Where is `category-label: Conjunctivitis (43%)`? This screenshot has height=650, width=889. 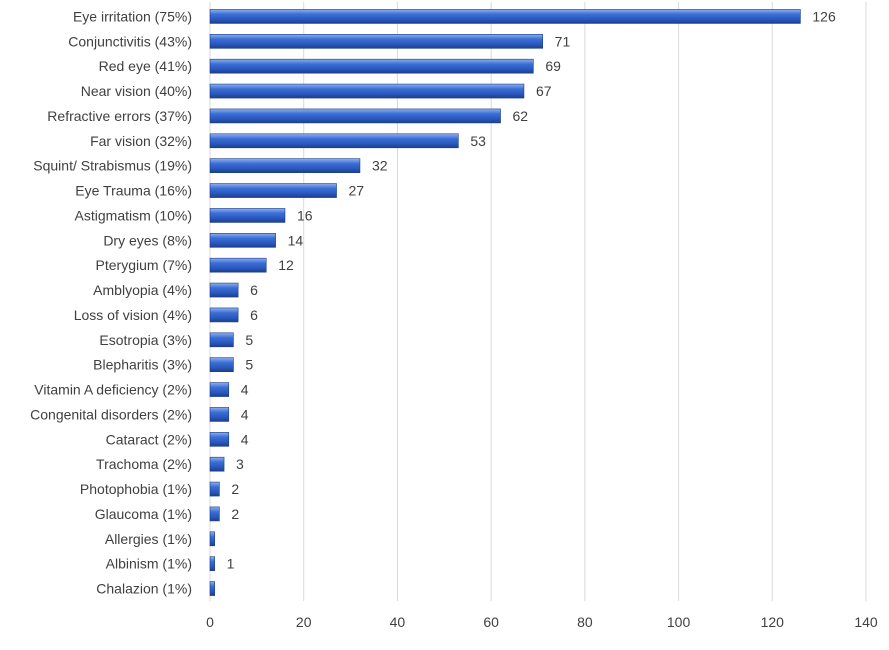 category-label: Conjunctivitis (43%) is located at coordinates (130, 41).